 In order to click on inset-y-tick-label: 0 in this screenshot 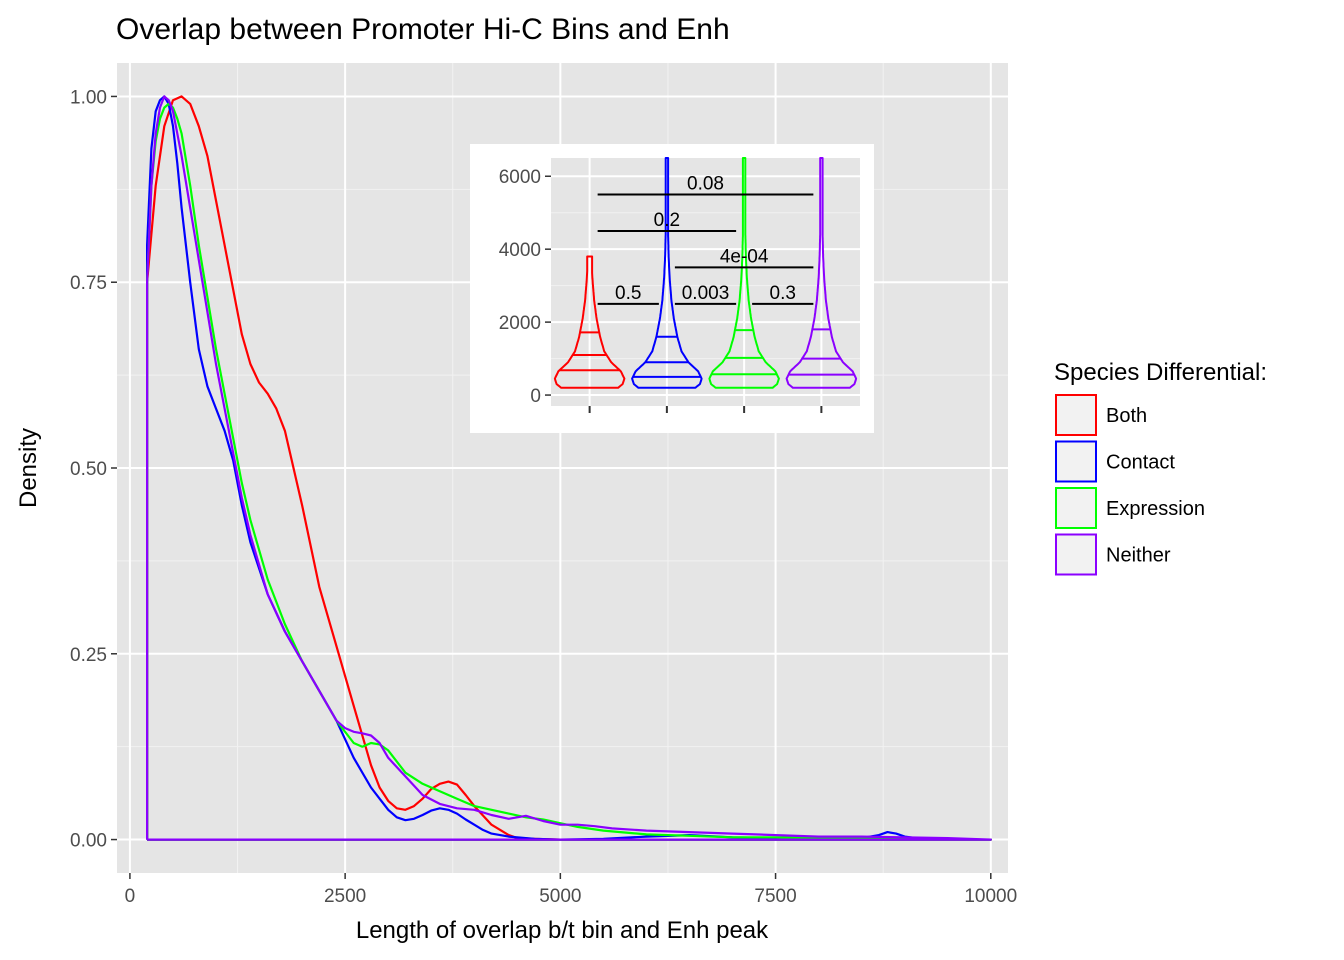, I will do `click(535, 396)`.